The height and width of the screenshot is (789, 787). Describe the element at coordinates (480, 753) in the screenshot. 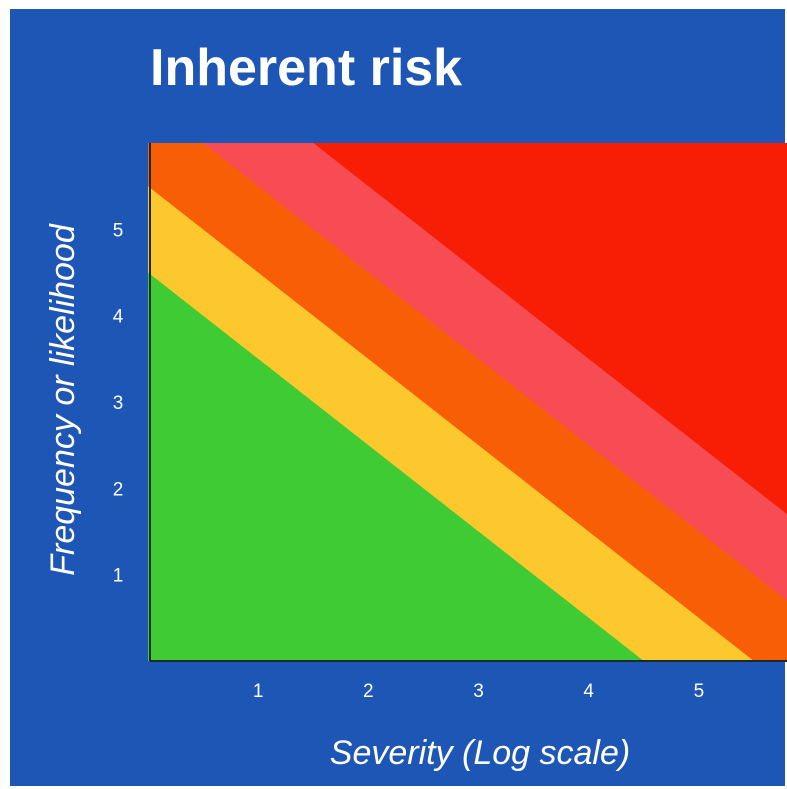

I see `x-axis-title: Severity (Log scale)` at that location.